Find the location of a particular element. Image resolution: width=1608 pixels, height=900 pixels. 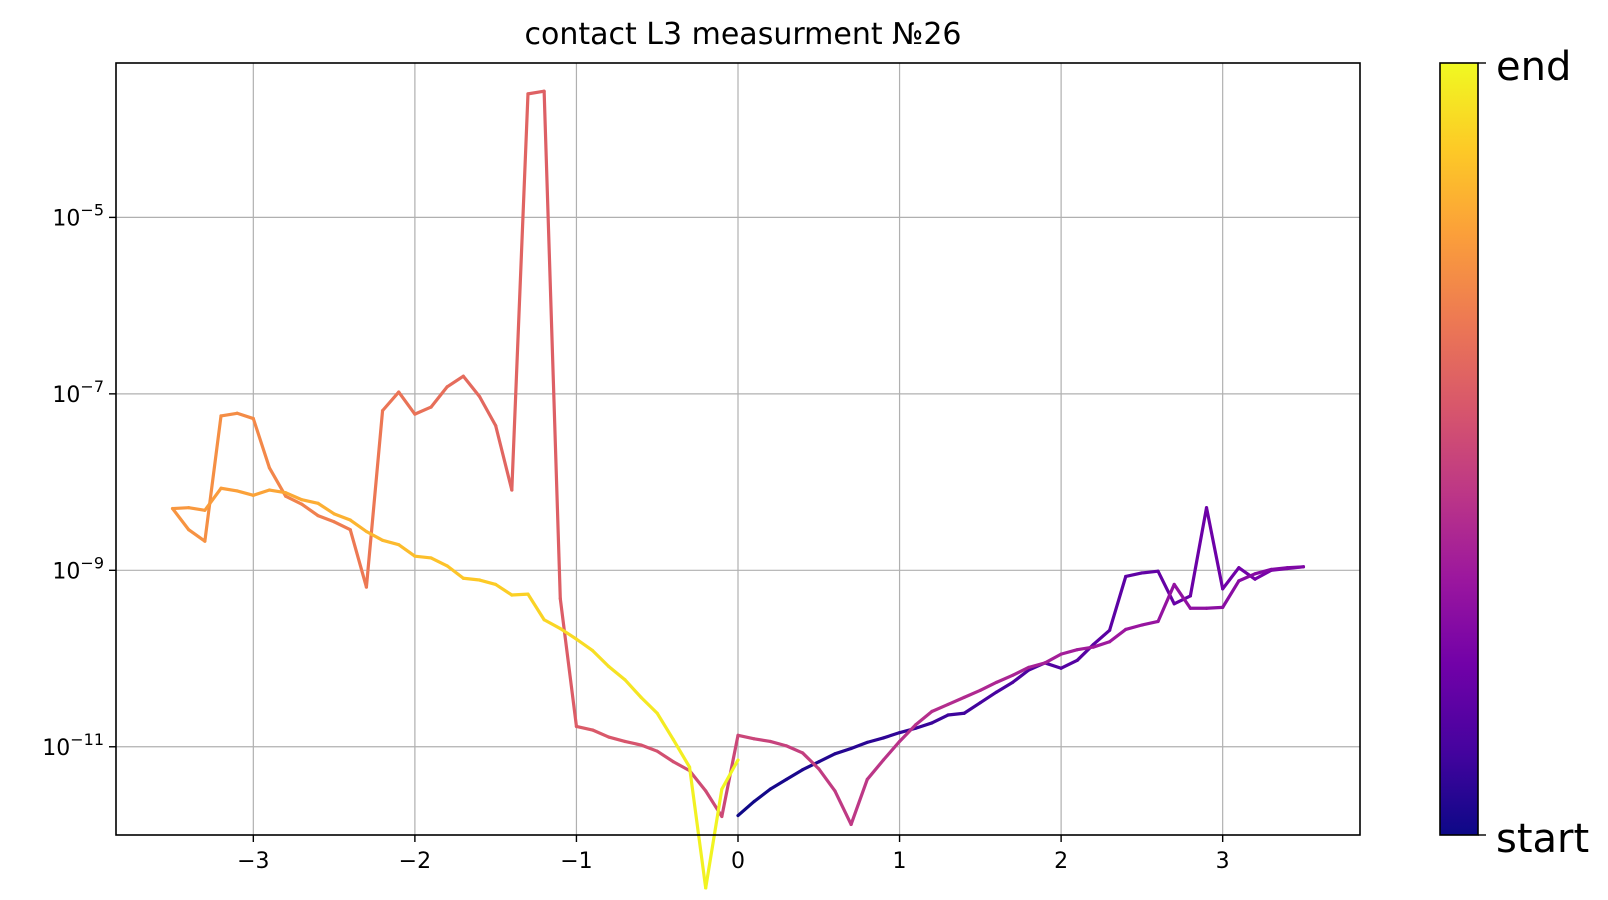

y-tick-label: 10⁻⁵ is located at coordinates (78, 215).